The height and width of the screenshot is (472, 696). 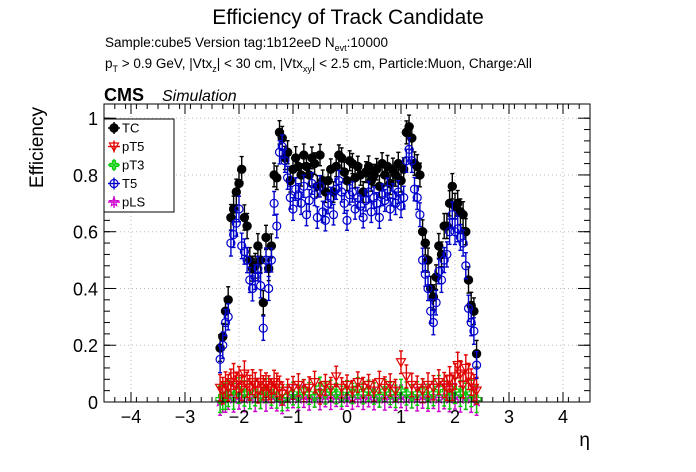 What do you see at coordinates (199, 96) in the screenshot?
I see `simulation-label: Simulation` at bounding box center [199, 96].